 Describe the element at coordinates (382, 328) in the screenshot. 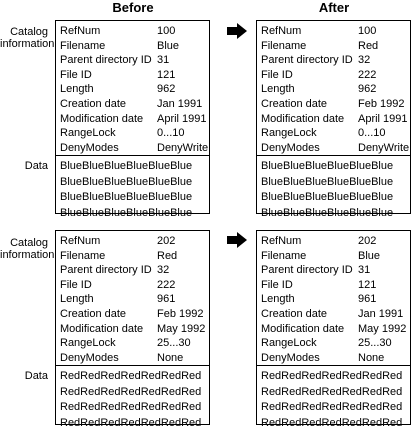

I see `field-value: May 1992` at that location.